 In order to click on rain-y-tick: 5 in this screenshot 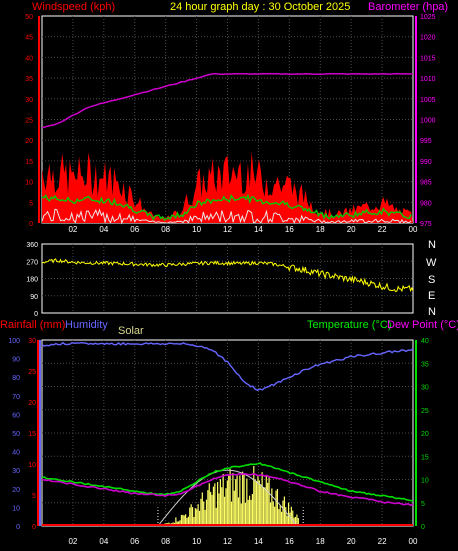, I will do `click(34, 496)`.